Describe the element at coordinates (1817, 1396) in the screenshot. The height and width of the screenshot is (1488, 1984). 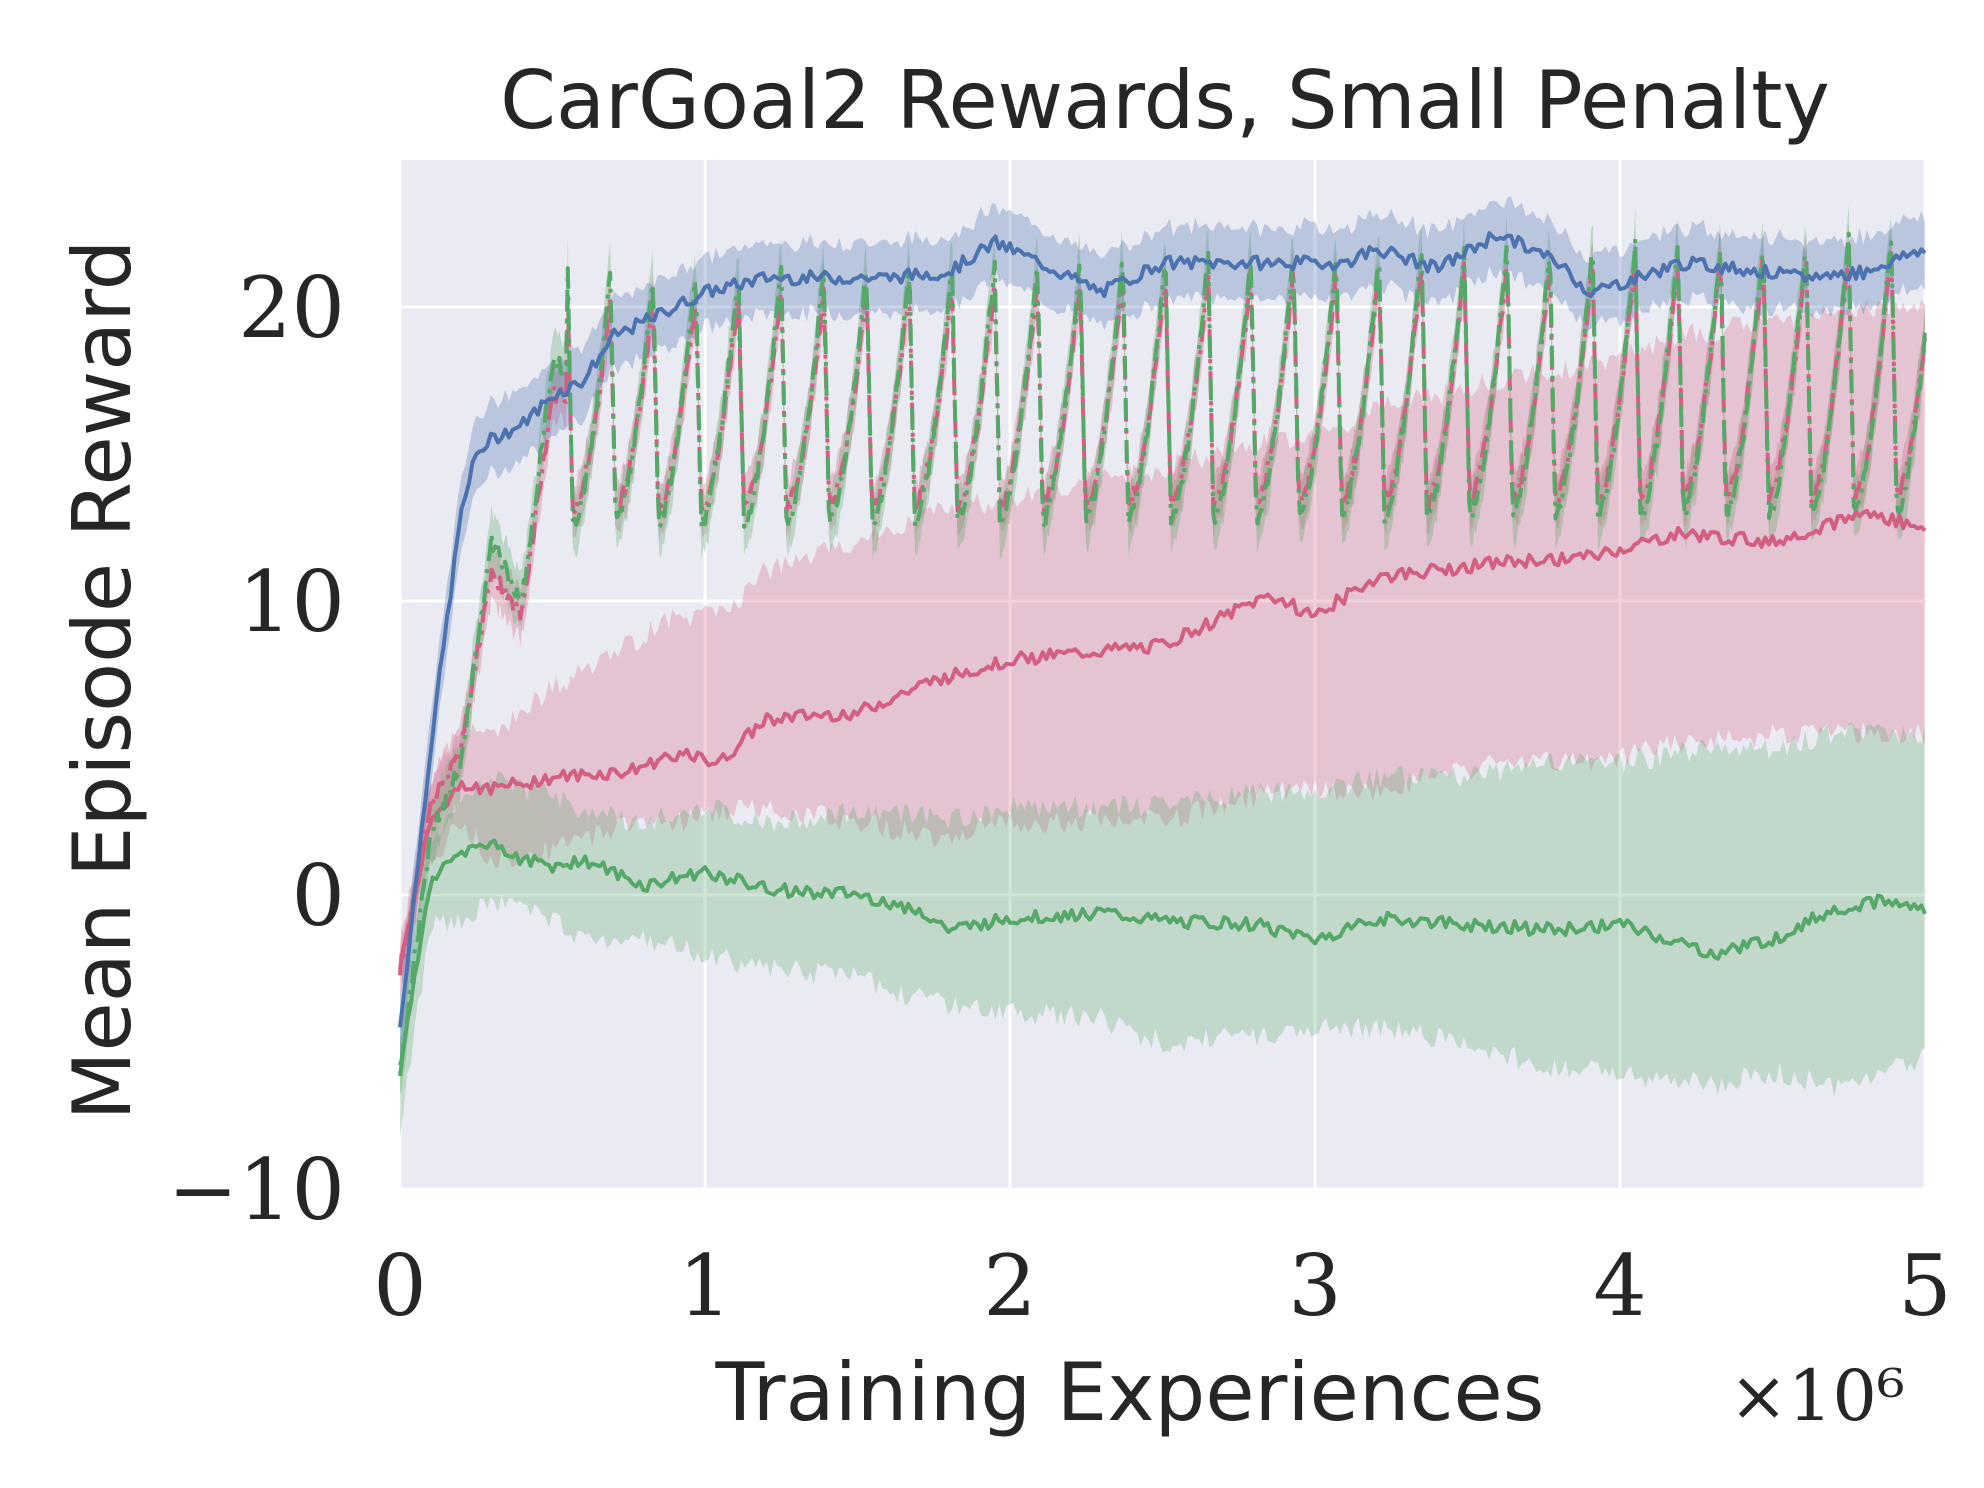
I see `x-axis-multiplier: ×10⁶` at that location.